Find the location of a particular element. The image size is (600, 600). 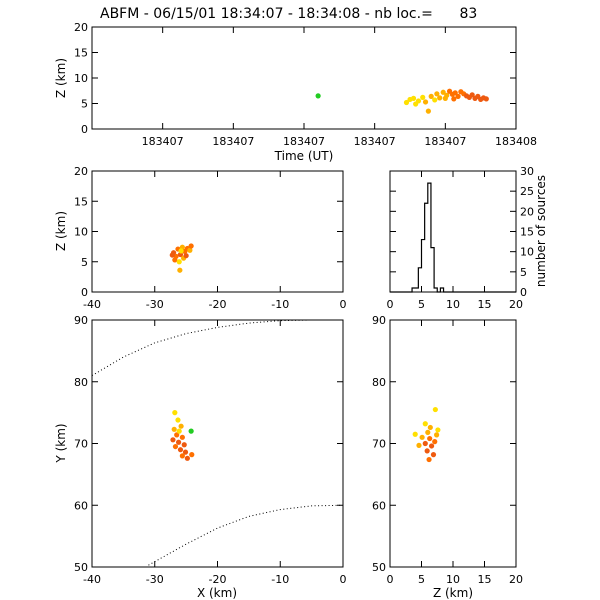

height-histogram-ytick-label: 5 is located at coordinates (523, 272).